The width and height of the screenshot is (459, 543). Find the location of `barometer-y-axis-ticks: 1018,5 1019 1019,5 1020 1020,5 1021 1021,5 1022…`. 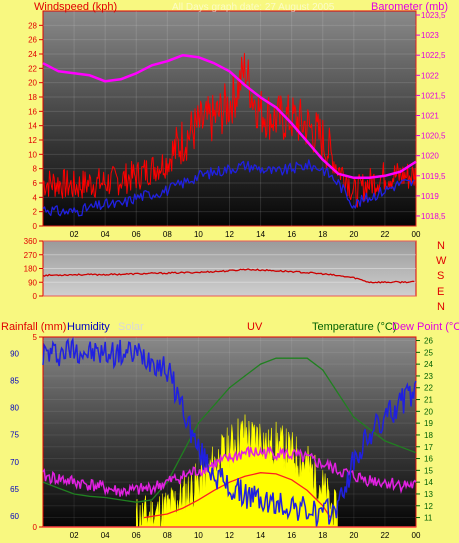

barometer-y-axis-ticks: 1018,5 1019 1019,5 1020 1020,5 1021 1021,5 1022… is located at coordinates (431, 116).